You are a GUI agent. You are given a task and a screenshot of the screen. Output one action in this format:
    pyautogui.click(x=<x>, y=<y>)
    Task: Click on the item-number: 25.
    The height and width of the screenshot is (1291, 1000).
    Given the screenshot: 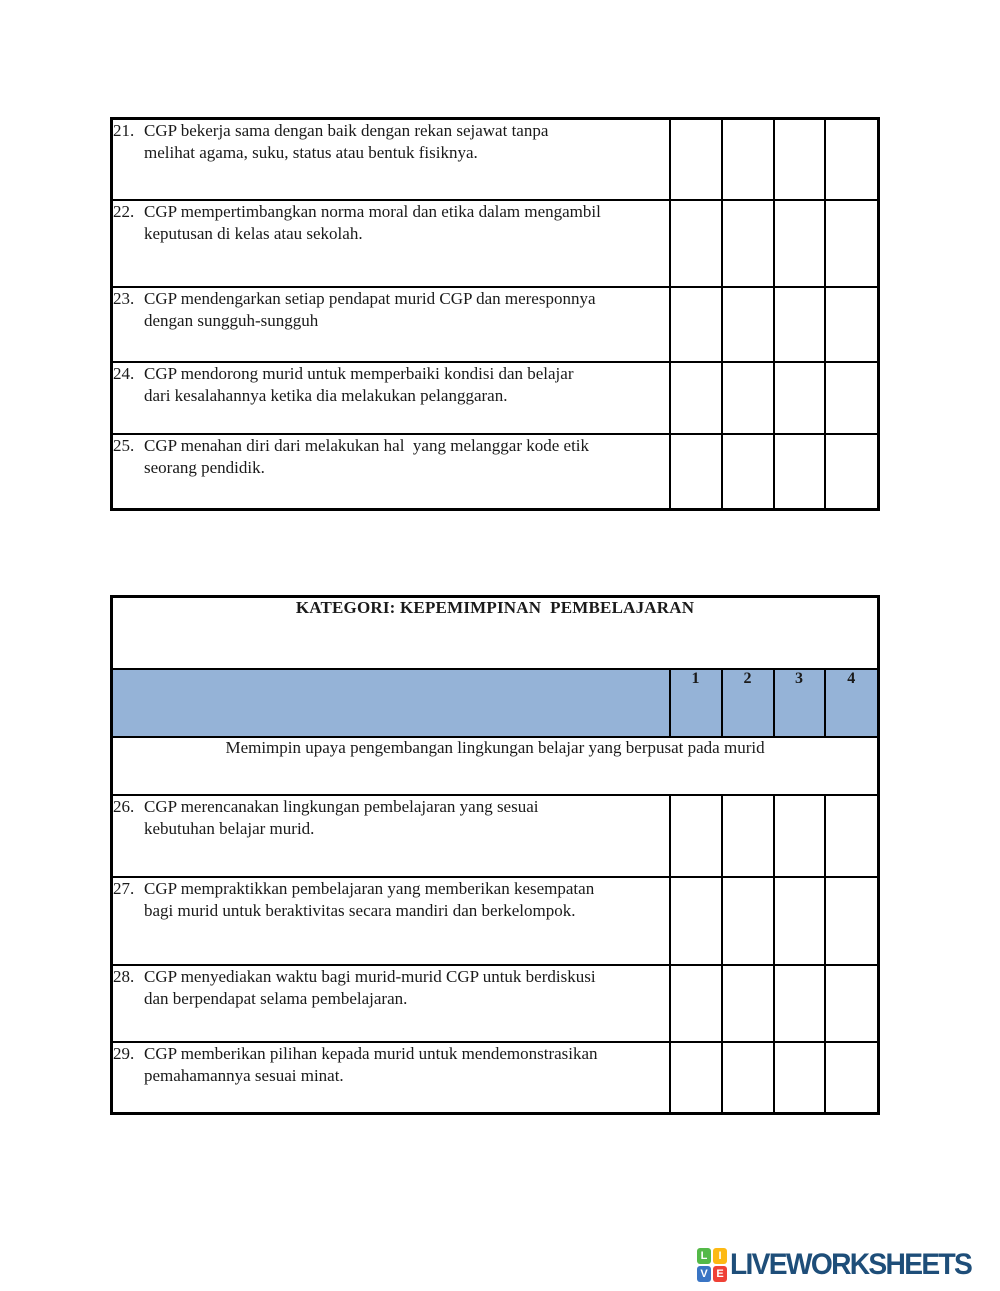 What is the action you would take?
    pyautogui.click(x=124, y=445)
    